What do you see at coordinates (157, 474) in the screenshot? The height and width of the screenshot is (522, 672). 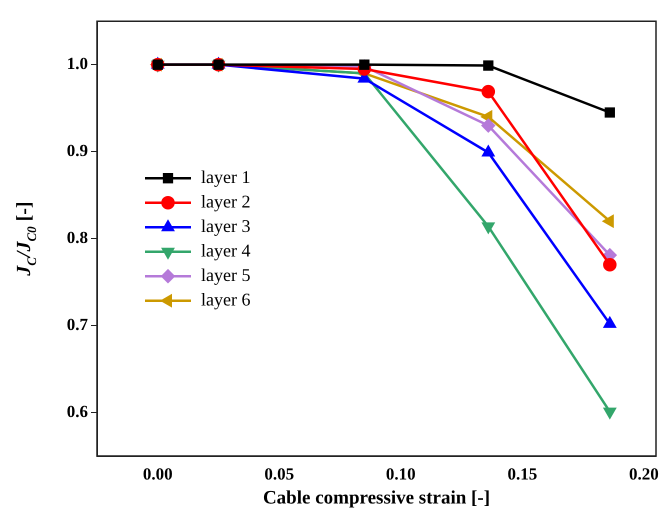 I see `x-tick-label: 0.00` at bounding box center [157, 474].